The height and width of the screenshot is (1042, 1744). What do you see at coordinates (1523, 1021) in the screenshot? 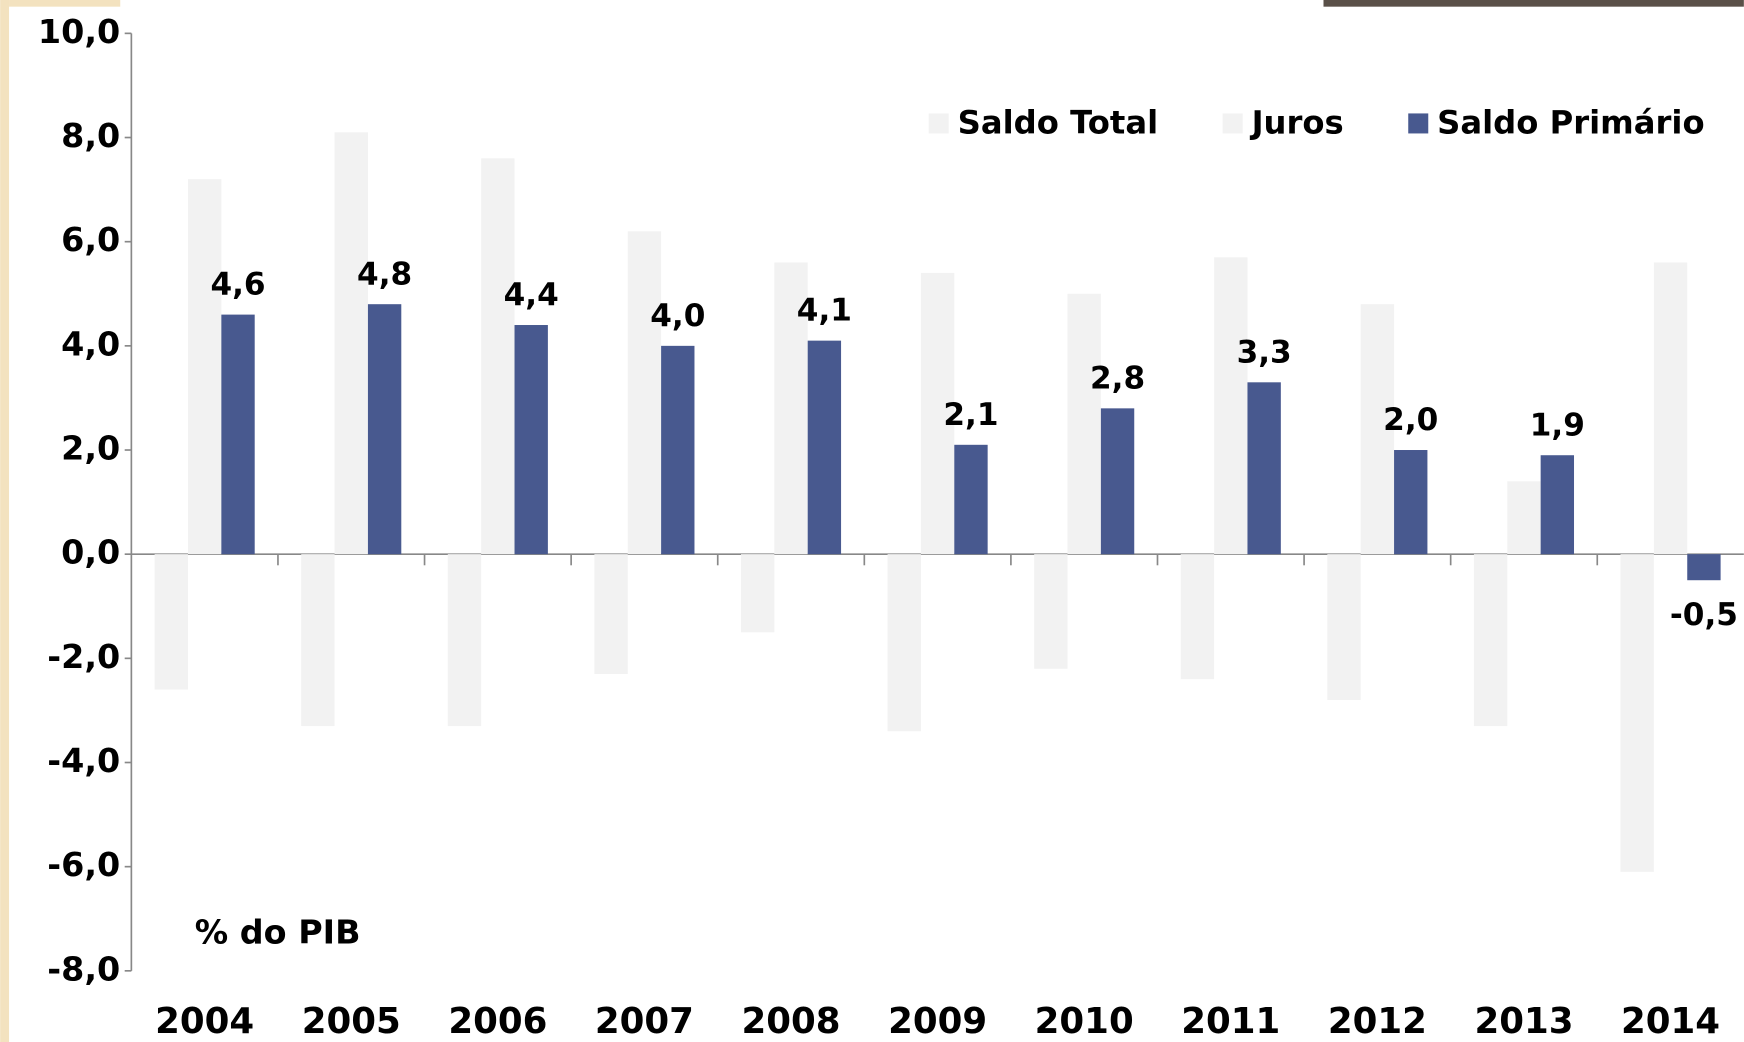
I see `x-tick-label: 2013` at bounding box center [1523, 1021].